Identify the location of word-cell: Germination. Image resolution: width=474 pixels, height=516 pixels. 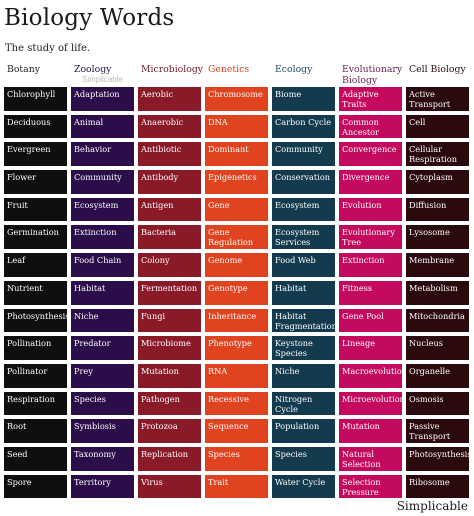
(35, 237).